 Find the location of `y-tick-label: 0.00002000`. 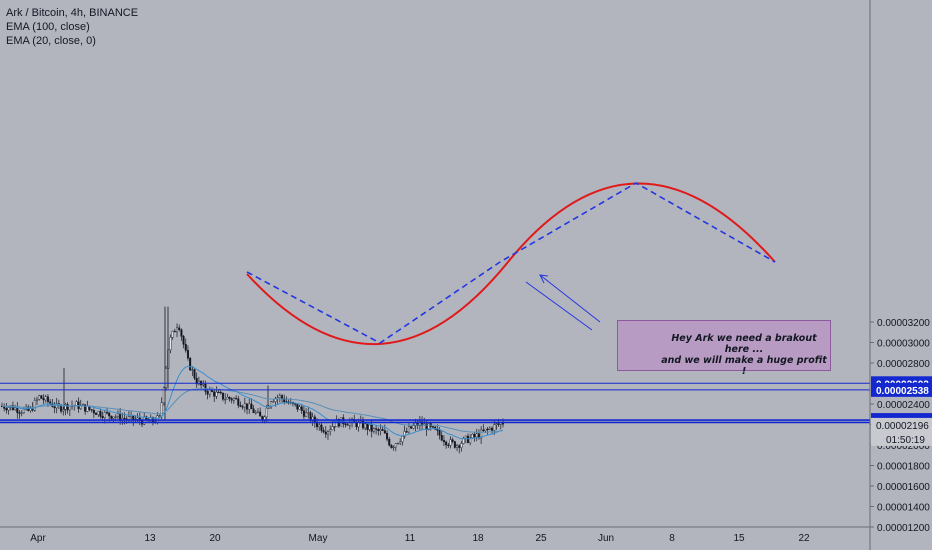

y-tick-label: 0.00002000 is located at coordinates (903, 446).